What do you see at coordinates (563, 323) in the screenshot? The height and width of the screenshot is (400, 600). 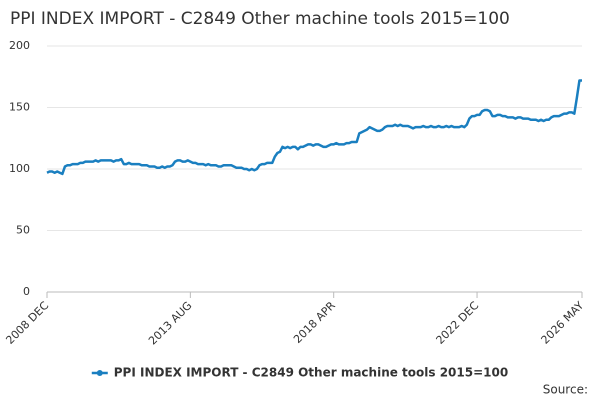 I see `x-tick-label: 2026 MAY` at bounding box center [563, 323].